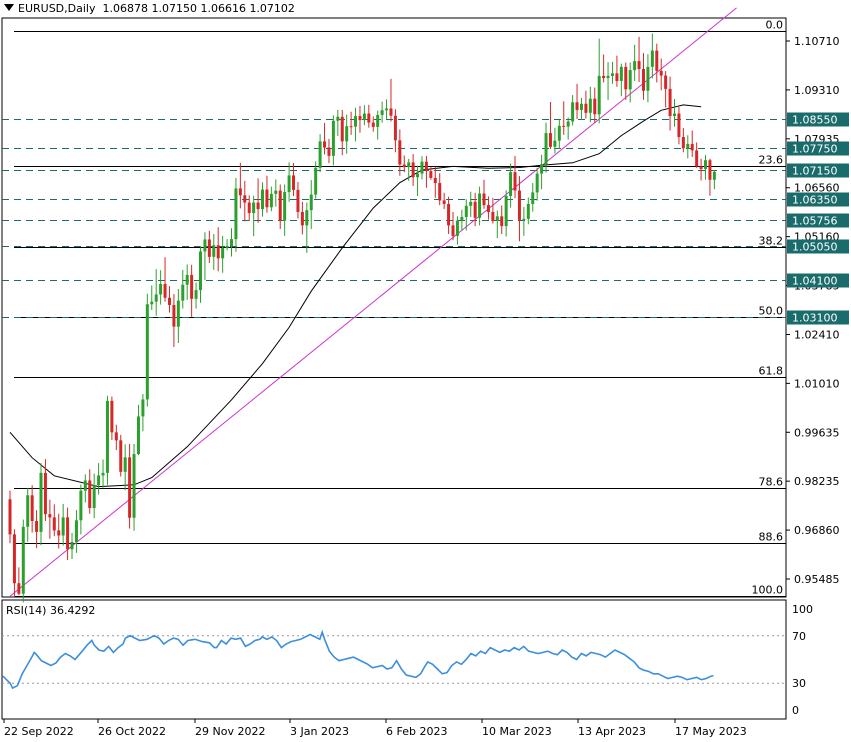  Describe the element at coordinates (817, 530) in the screenshot. I see `y-tick-label: 0.96860` at that location.